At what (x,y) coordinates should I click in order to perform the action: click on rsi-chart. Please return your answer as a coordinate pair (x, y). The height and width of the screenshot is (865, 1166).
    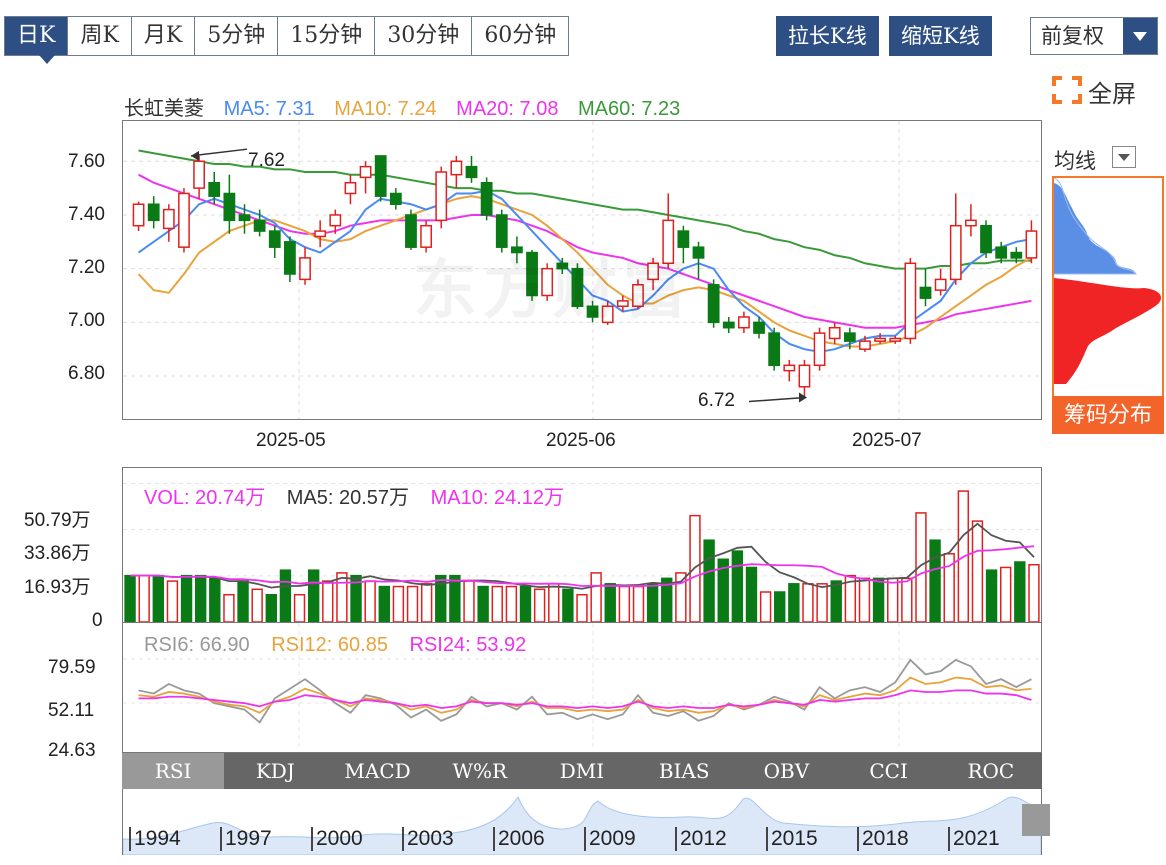
    Looking at the image, I should click on (582, 688).